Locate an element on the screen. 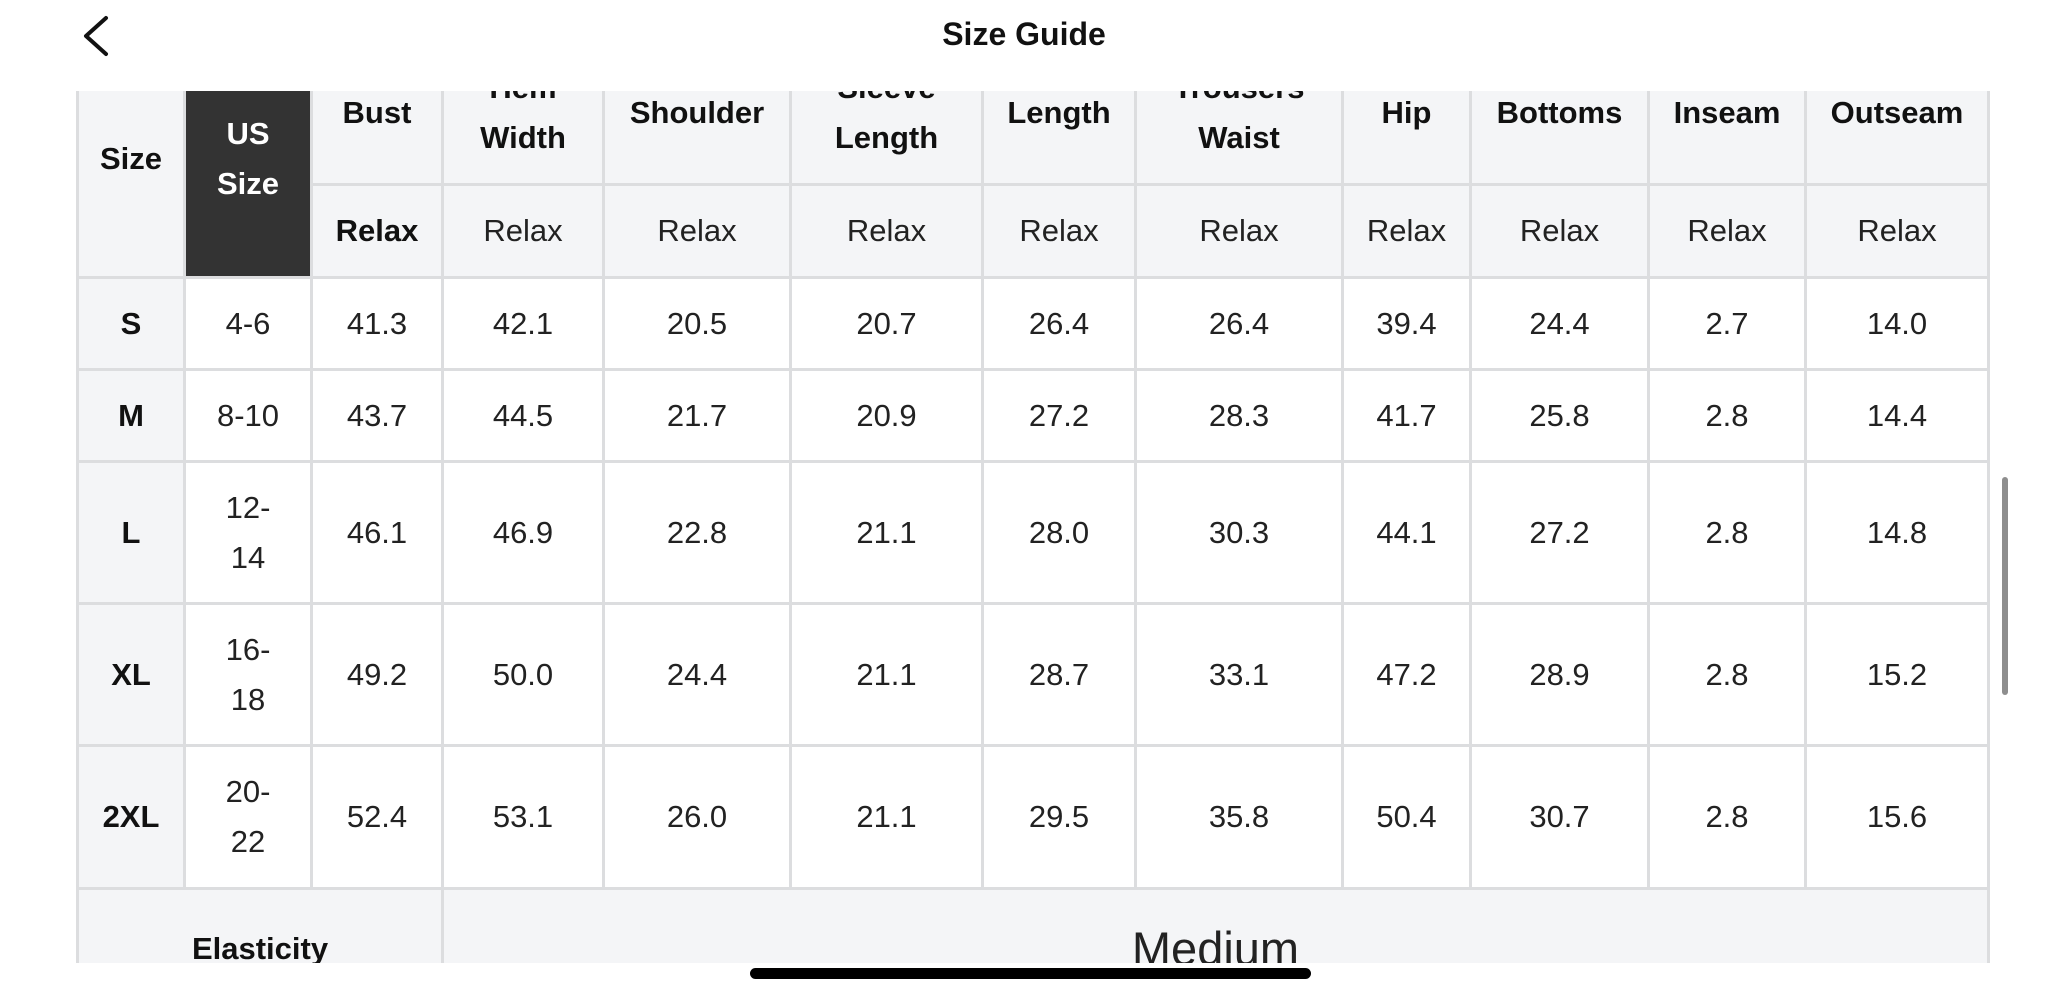  us-size-text: 20-22 is located at coordinates (248, 816).